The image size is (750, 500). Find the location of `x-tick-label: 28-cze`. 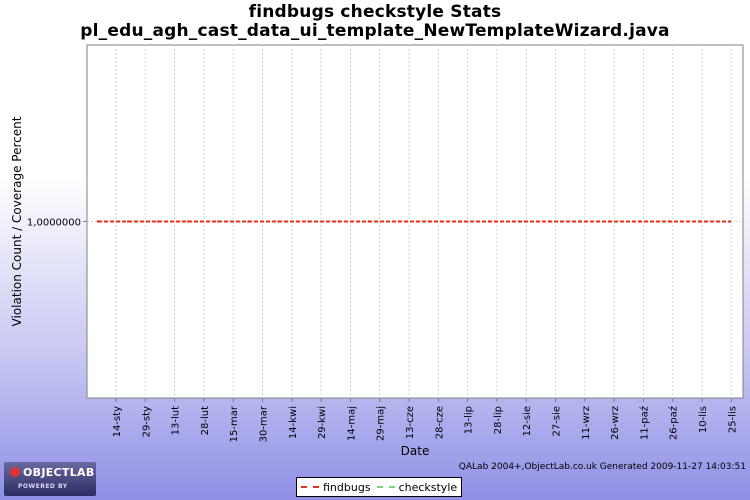

x-tick-label: 28-cze is located at coordinates (439, 422).